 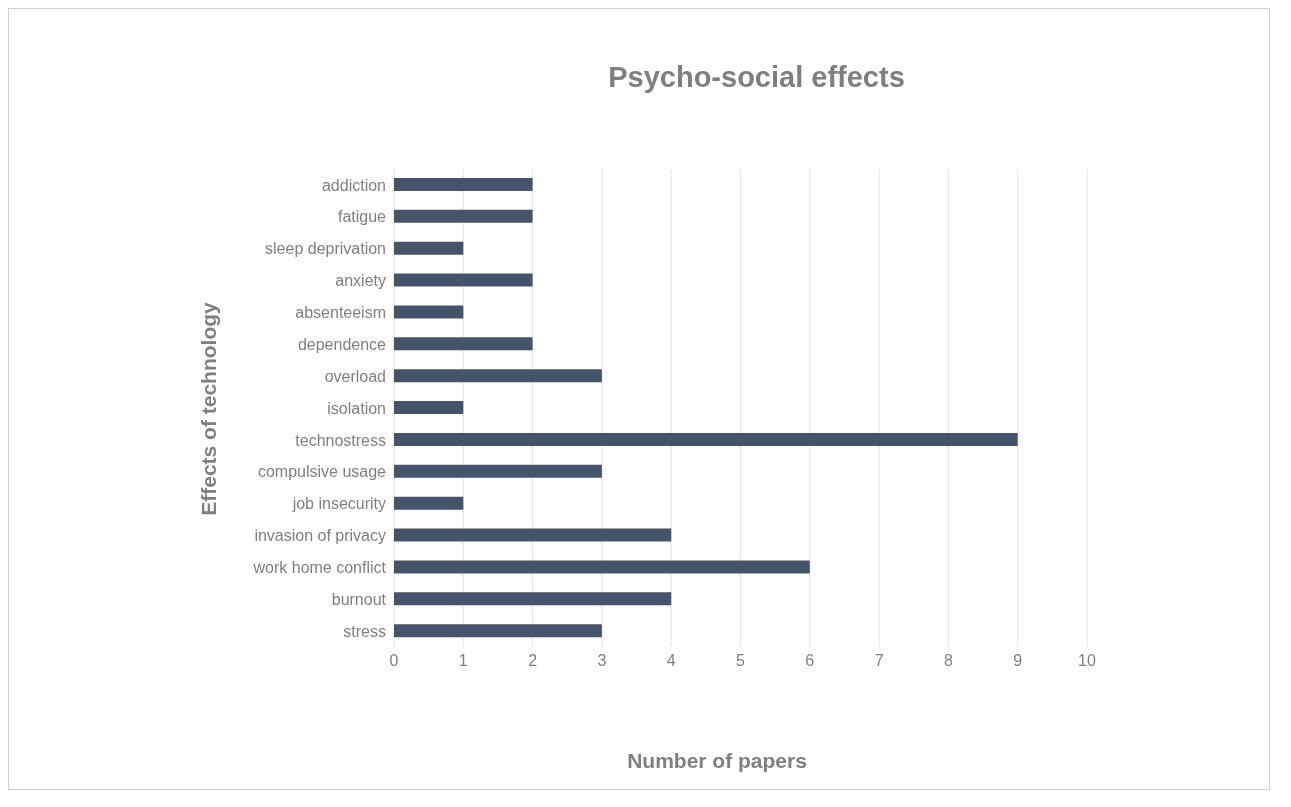 What do you see at coordinates (338, 504) in the screenshot?
I see `y-tick-label: job insecurity` at bounding box center [338, 504].